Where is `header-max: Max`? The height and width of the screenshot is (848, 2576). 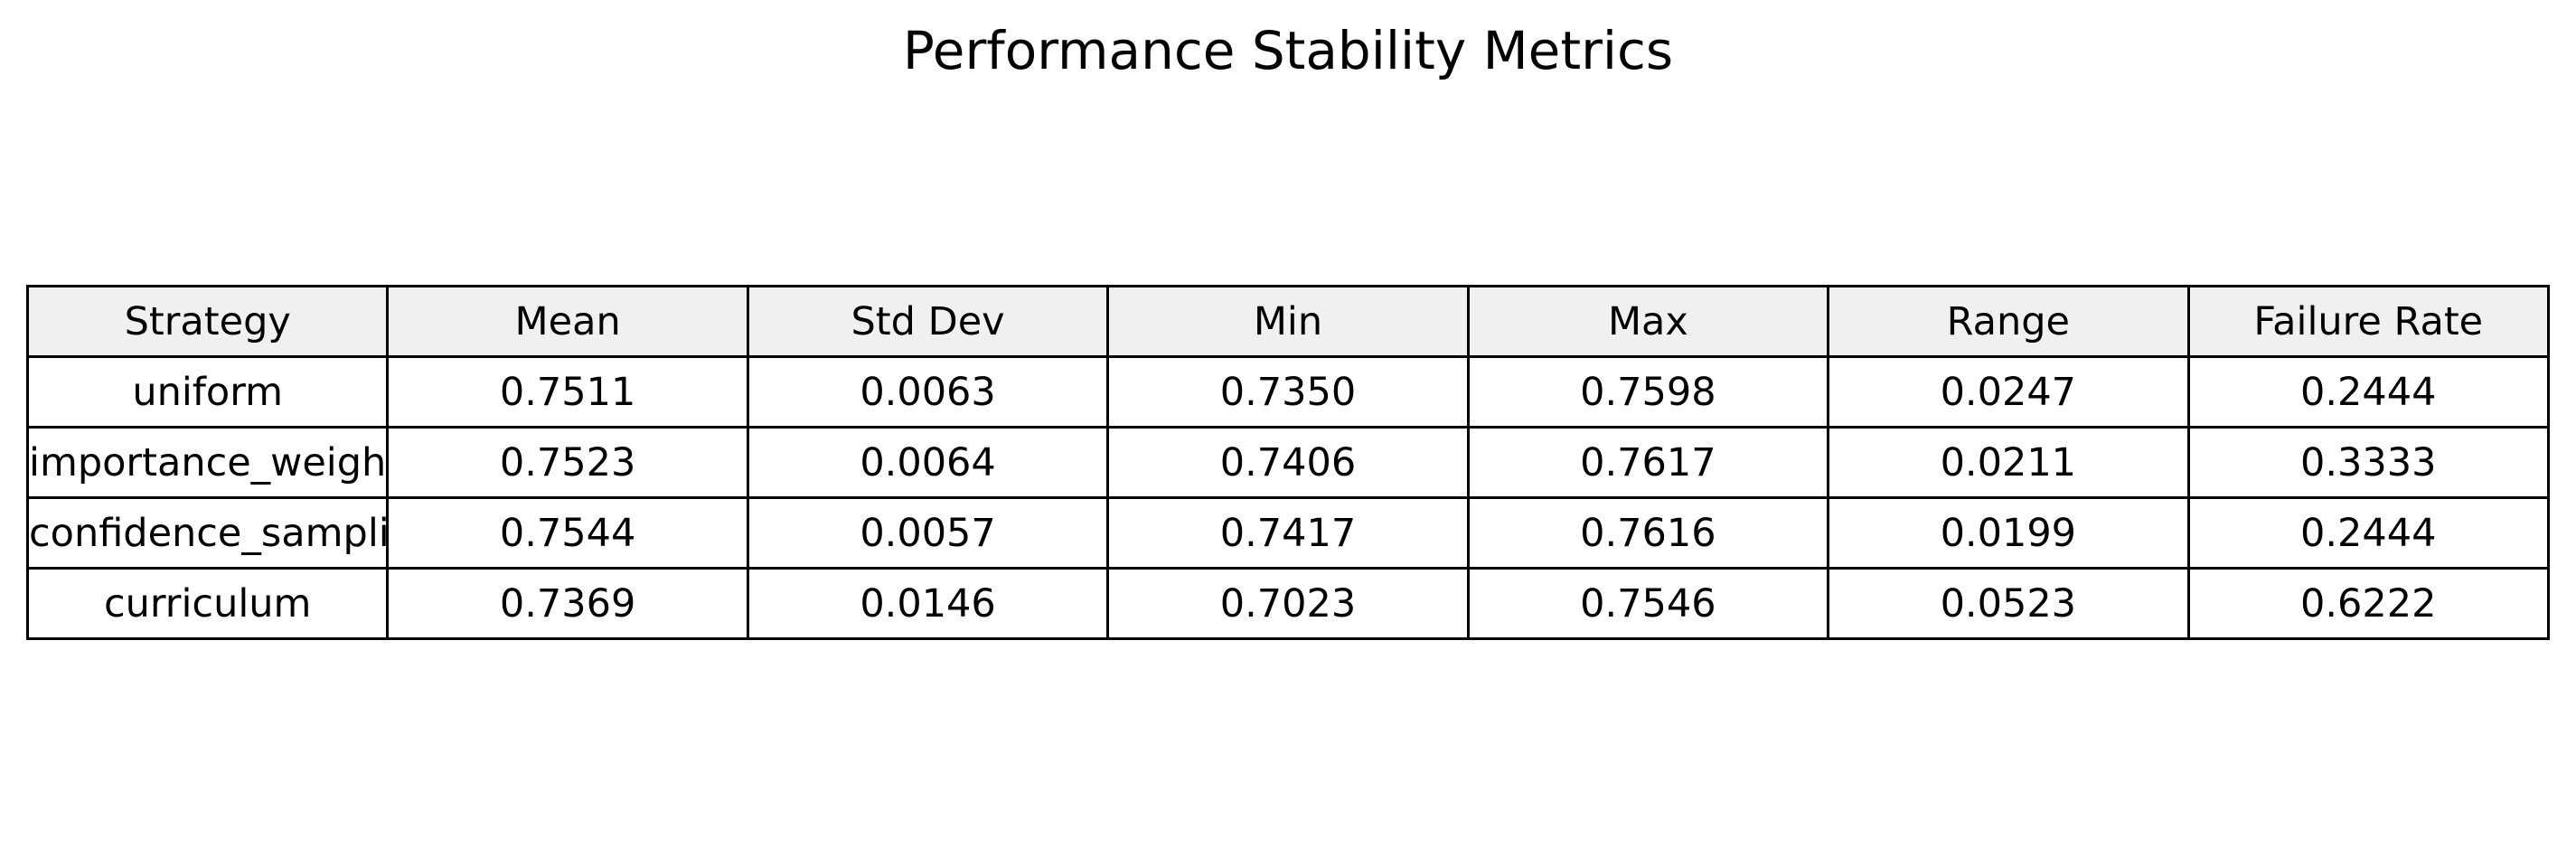 header-max: Max is located at coordinates (1648, 321).